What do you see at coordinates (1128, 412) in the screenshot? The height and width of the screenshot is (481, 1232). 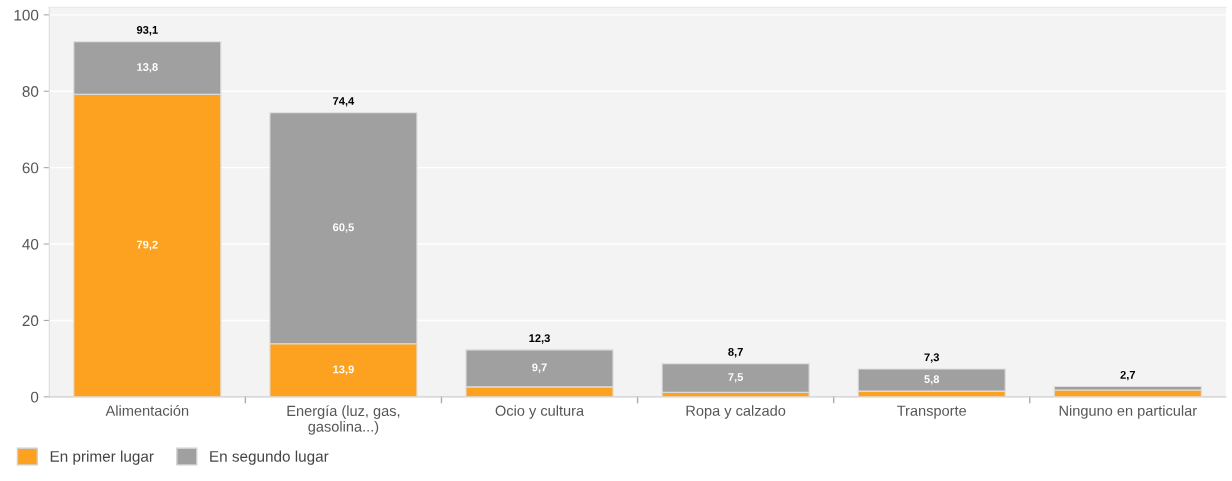 I see `x-tick-label: Ninguno en particular` at bounding box center [1128, 412].